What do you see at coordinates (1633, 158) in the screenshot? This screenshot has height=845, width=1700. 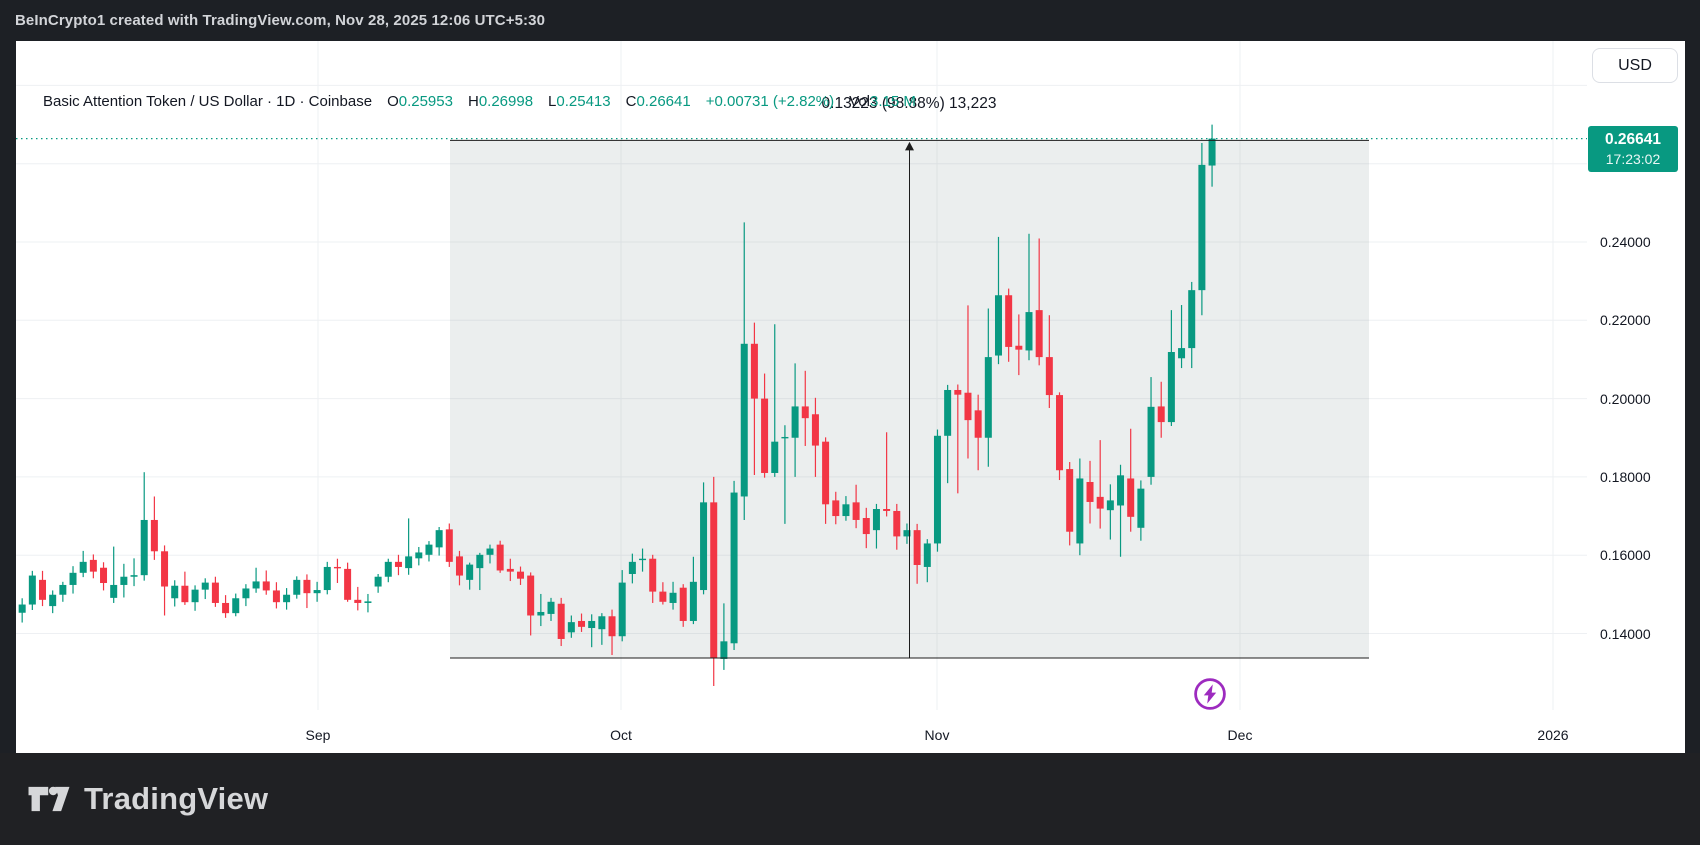 I see `bar-countdown: 17:23:02` at bounding box center [1633, 158].